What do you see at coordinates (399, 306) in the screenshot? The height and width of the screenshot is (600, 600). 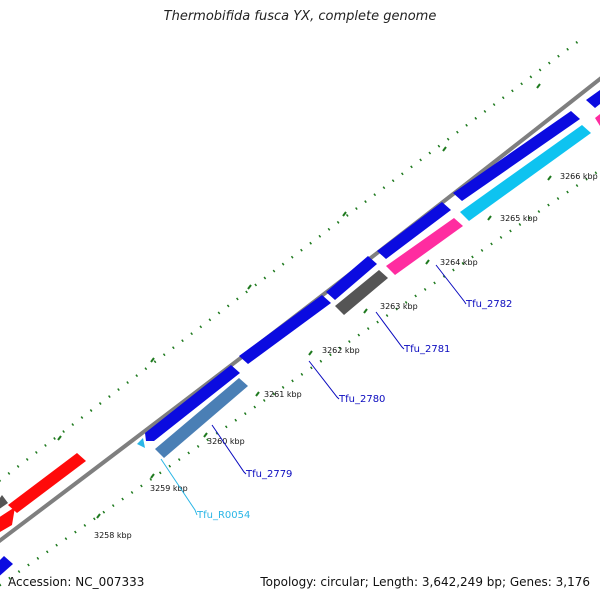 I see `kbp-label: 3263 kbp` at bounding box center [399, 306].